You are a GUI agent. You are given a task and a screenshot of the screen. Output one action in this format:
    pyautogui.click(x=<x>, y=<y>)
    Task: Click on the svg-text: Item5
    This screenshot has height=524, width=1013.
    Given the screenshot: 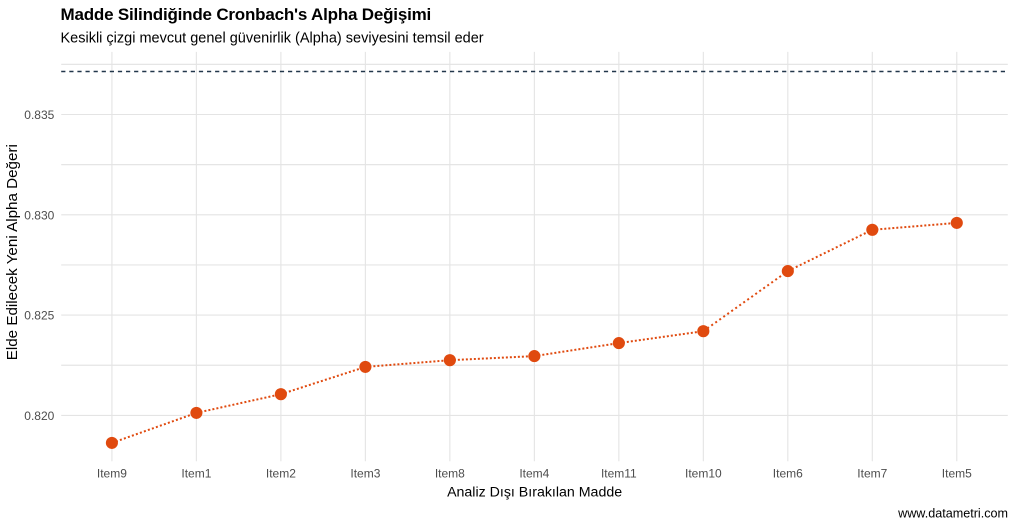 What is the action you would take?
    pyautogui.click(x=957, y=473)
    